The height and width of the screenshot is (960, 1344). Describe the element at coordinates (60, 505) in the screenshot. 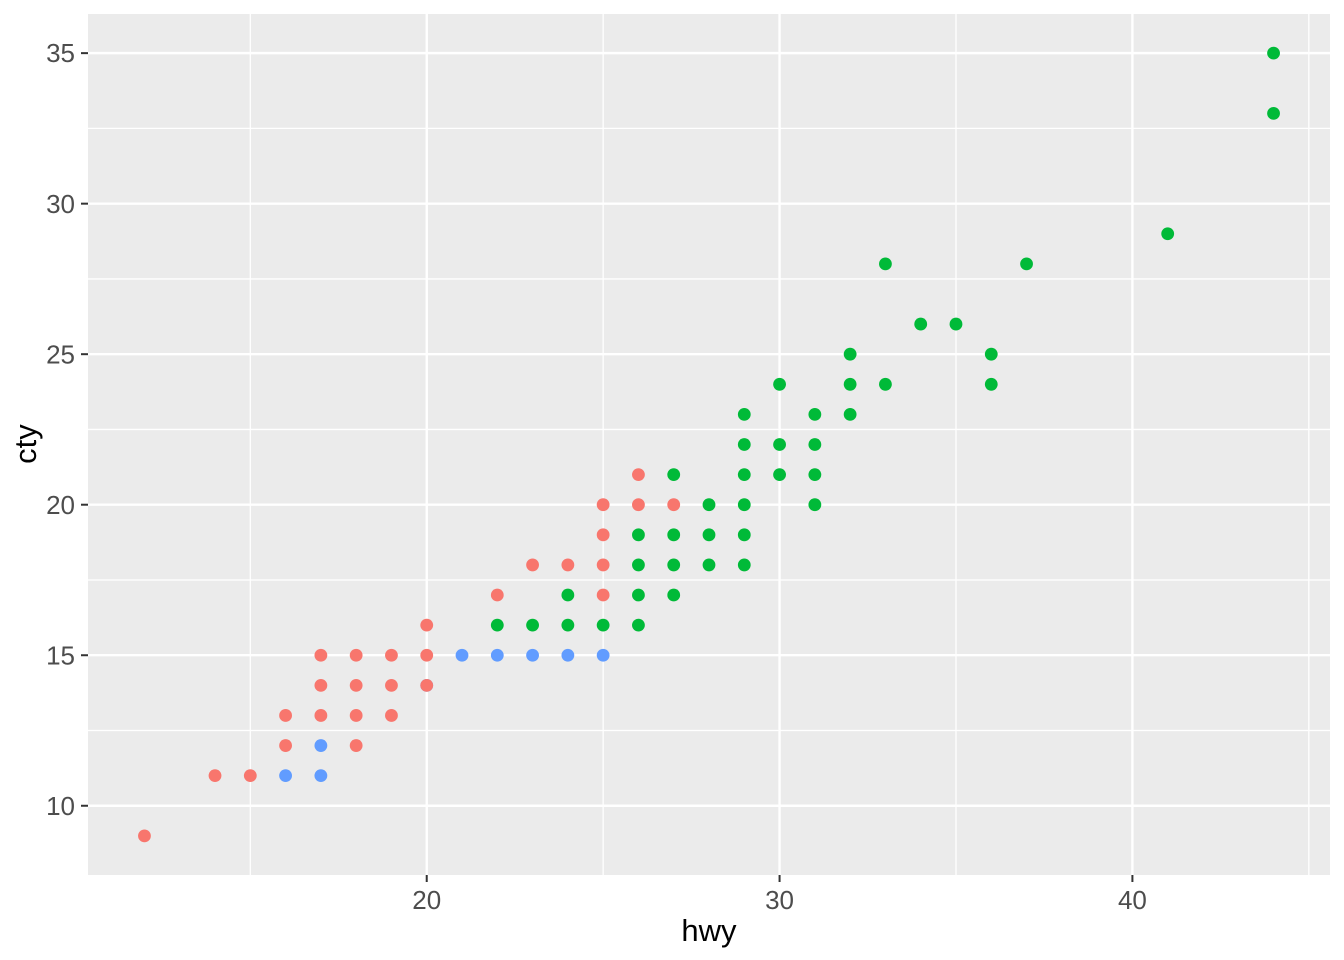

I see `y-tick-label: 20` at that location.